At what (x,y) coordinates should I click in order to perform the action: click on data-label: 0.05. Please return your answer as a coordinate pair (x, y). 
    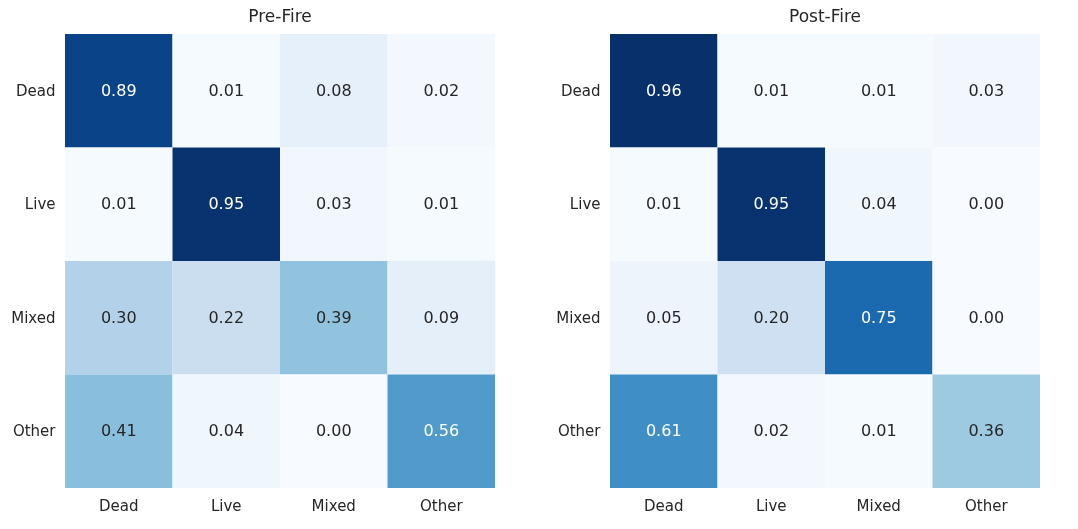
    Looking at the image, I should click on (663, 317).